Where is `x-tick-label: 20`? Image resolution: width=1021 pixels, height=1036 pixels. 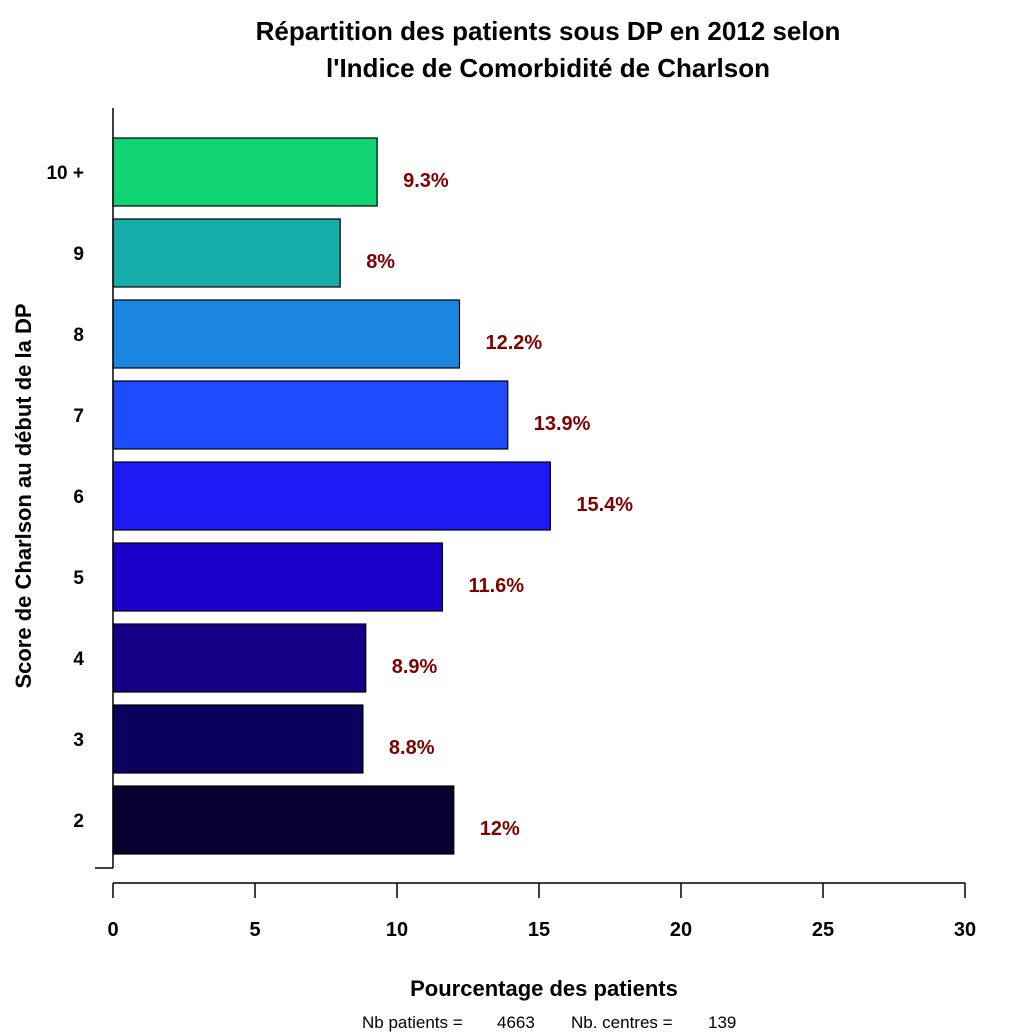 x-tick-label: 20 is located at coordinates (681, 930).